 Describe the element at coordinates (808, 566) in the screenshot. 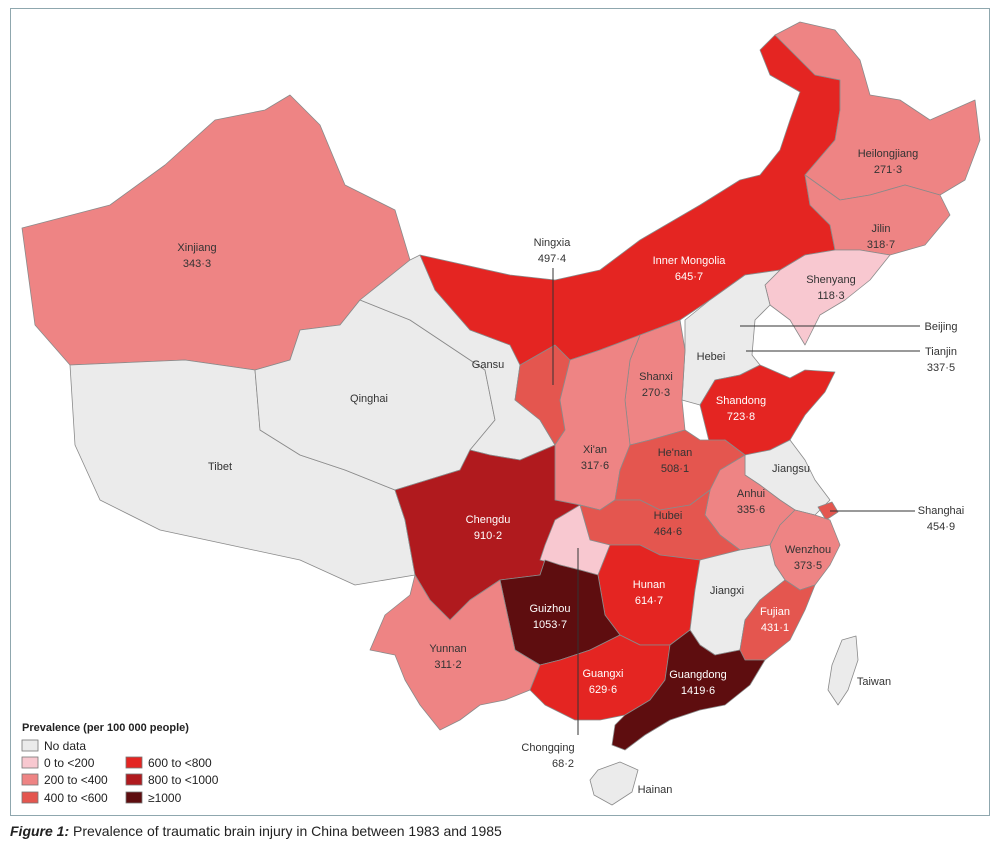

I see `label-wenzhou-value: 373·5` at that location.